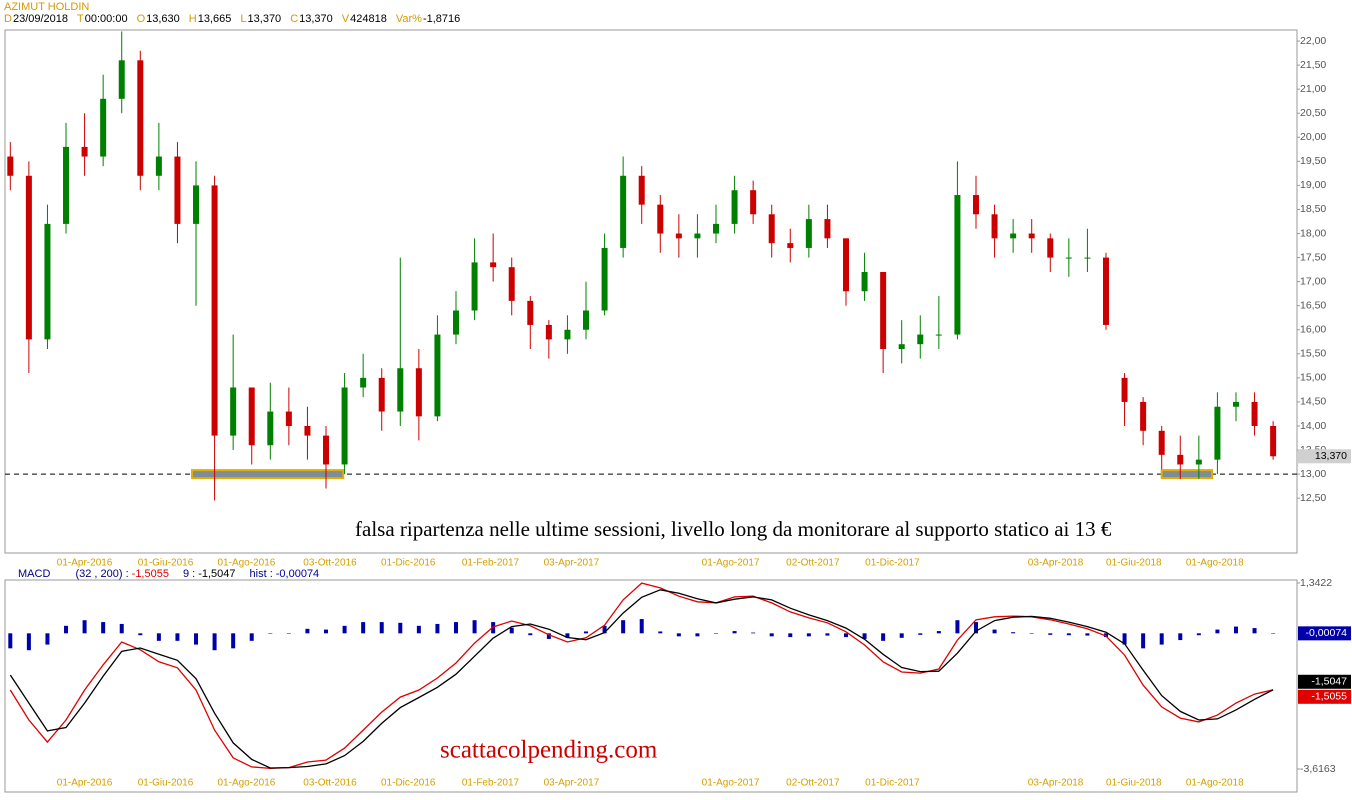  I want to click on field-key: V, so click(345, 19).